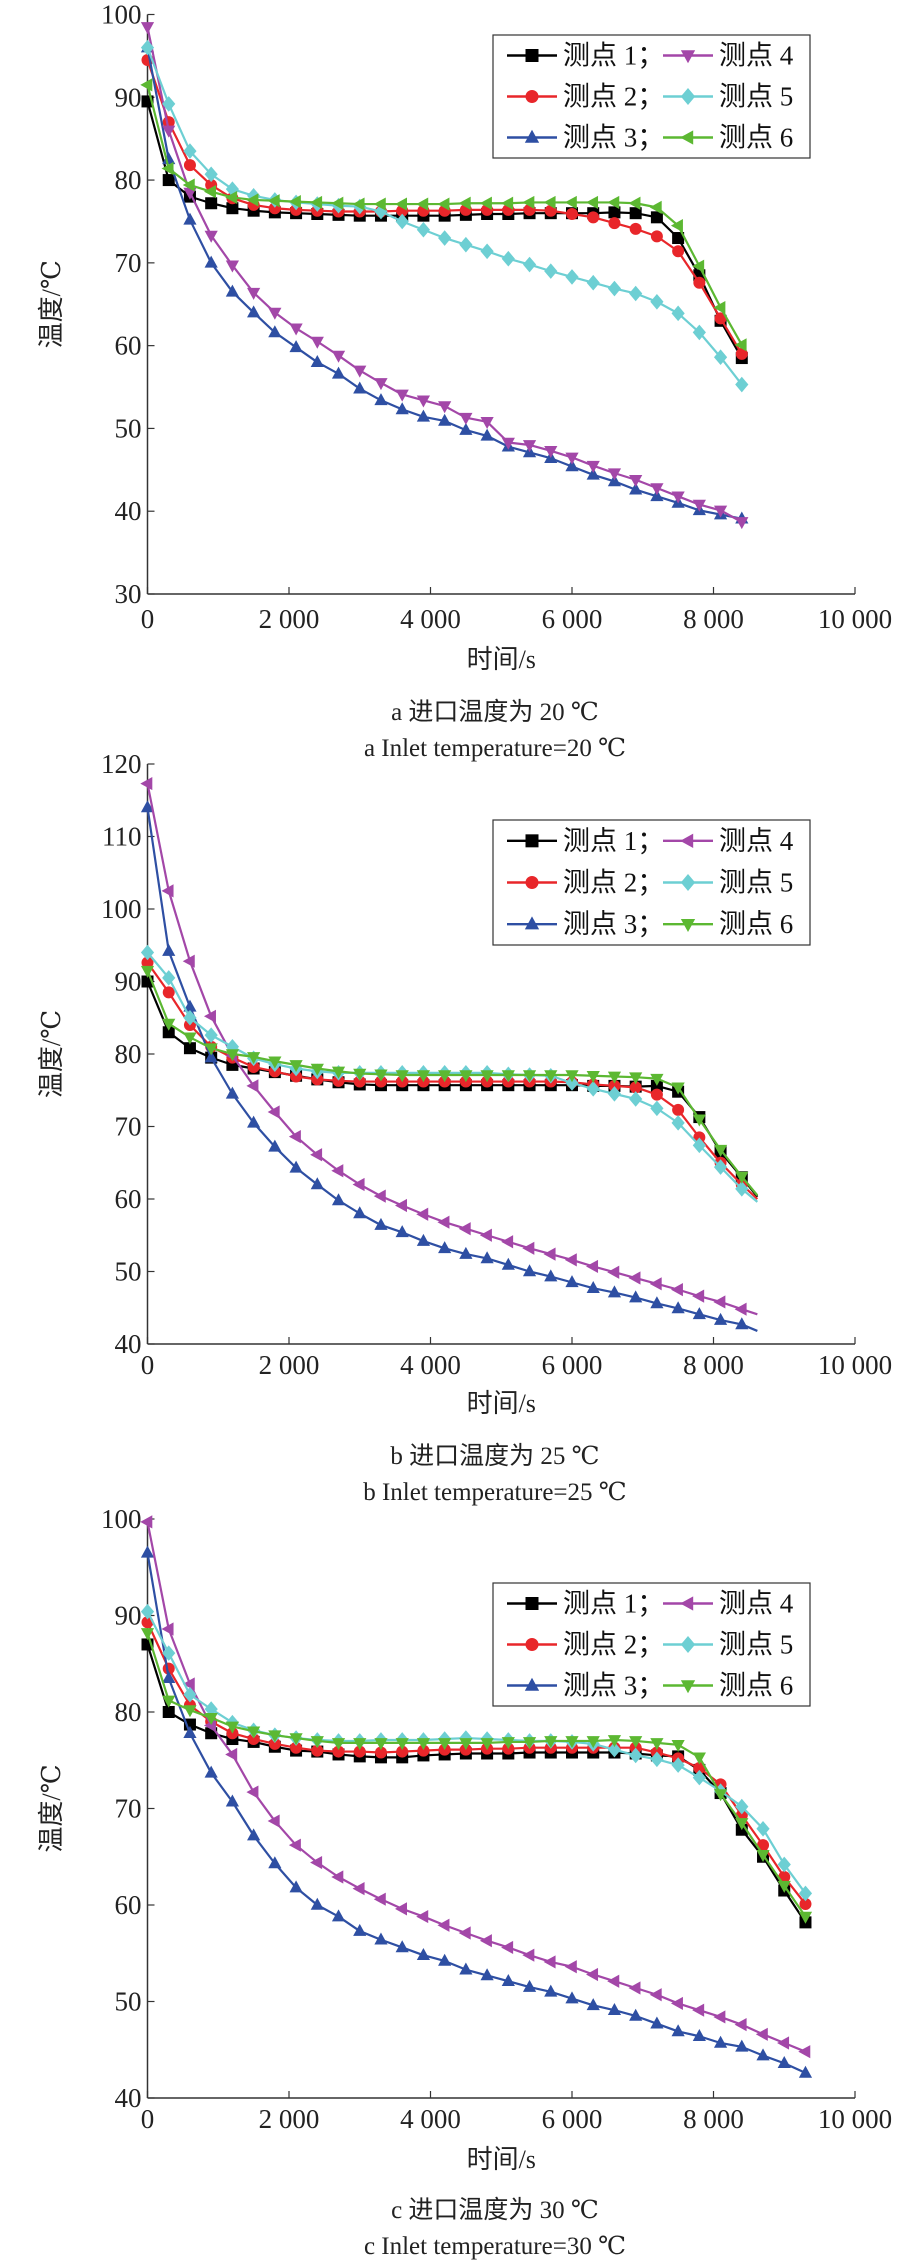 The width and height of the screenshot is (922, 2262). What do you see at coordinates (501, 659) in the screenshot?
I see `x-axis-label: 时间/s` at bounding box center [501, 659].